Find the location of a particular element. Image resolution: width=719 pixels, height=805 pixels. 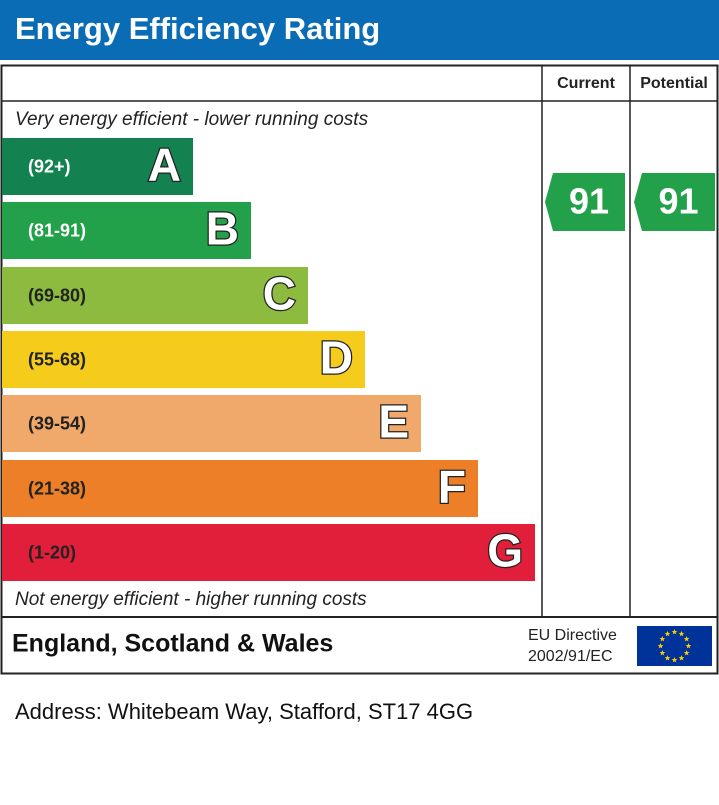

band-range: (39-54) is located at coordinates (57, 423).